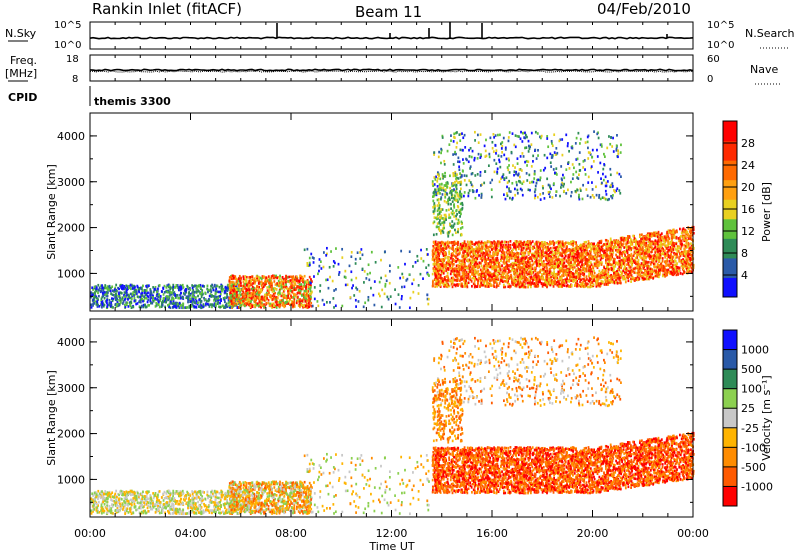  Describe the element at coordinates (167, 9) in the screenshot. I see `station-title: Rankin Inlet (fitACF)` at that location.